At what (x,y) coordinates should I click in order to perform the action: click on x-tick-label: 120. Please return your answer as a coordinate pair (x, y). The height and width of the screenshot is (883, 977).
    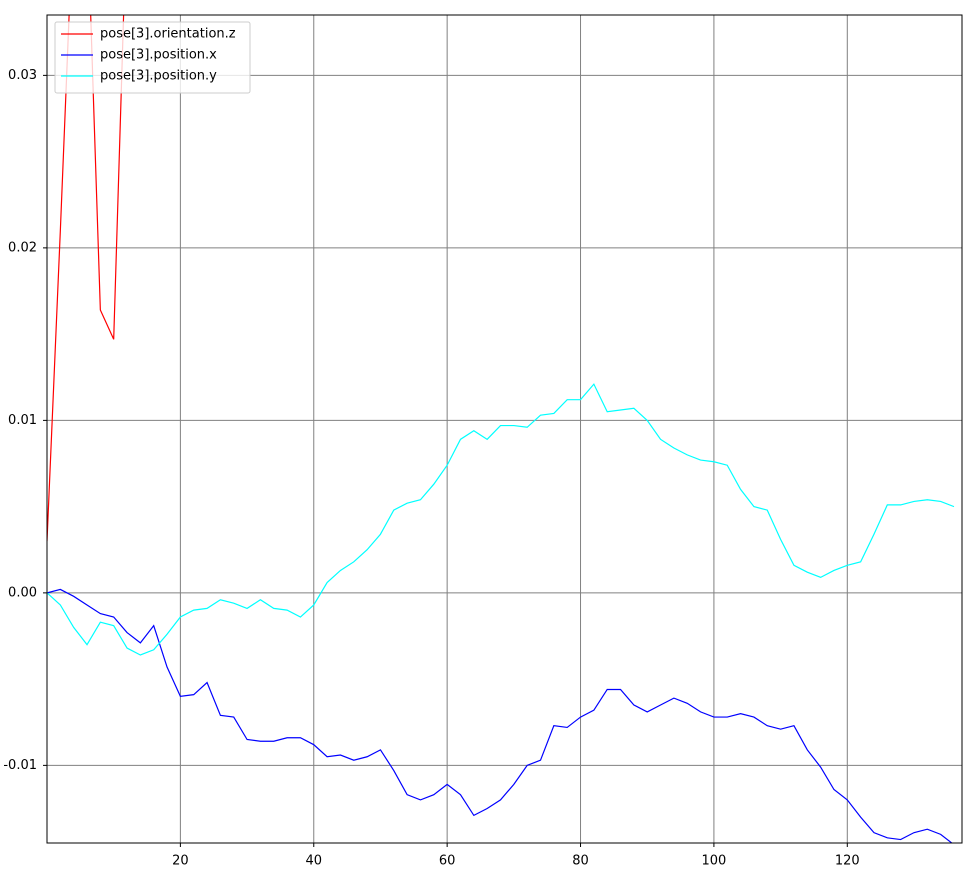
    Looking at the image, I should click on (847, 861).